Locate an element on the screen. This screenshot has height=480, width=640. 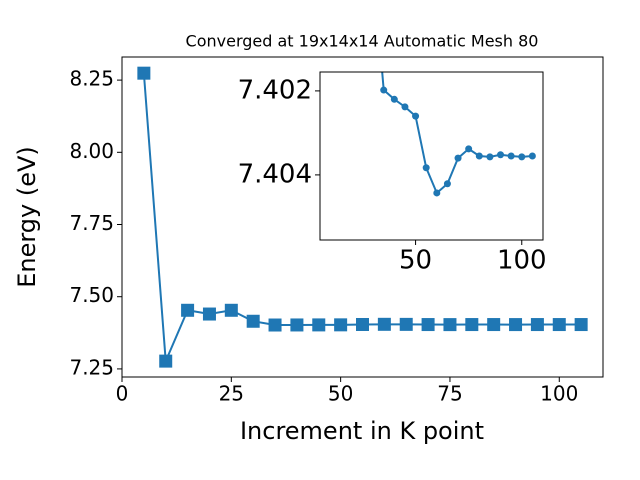
y-tick-label: 7.402 is located at coordinates (275, 90).